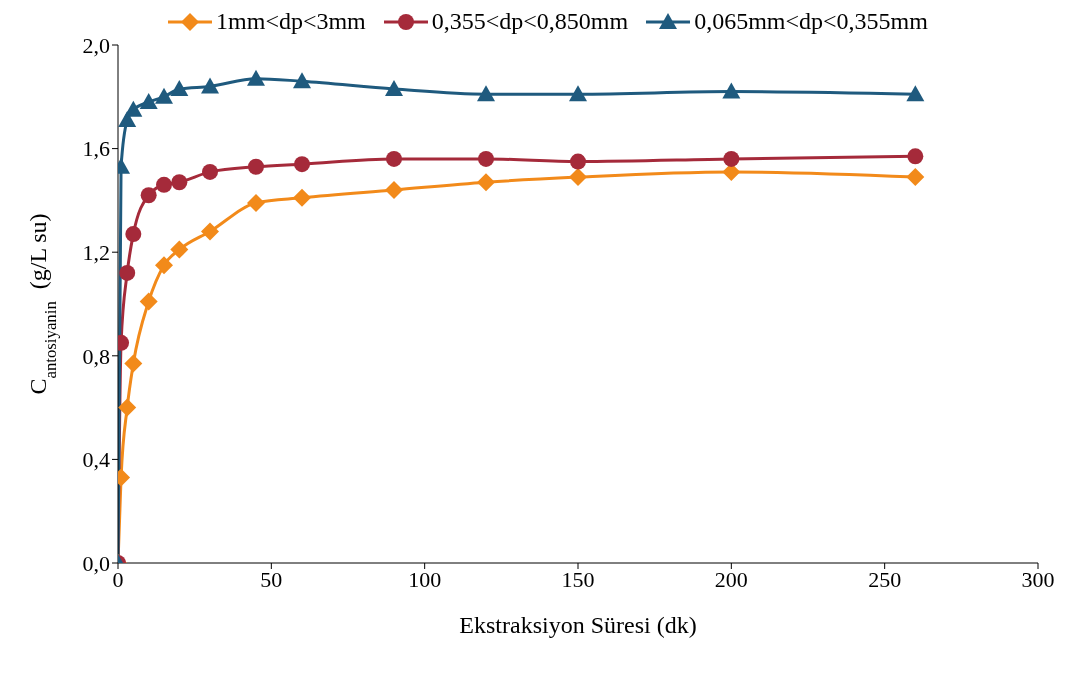 The image size is (1083, 675). I want to click on x-tick-label: 150, so click(578, 579).